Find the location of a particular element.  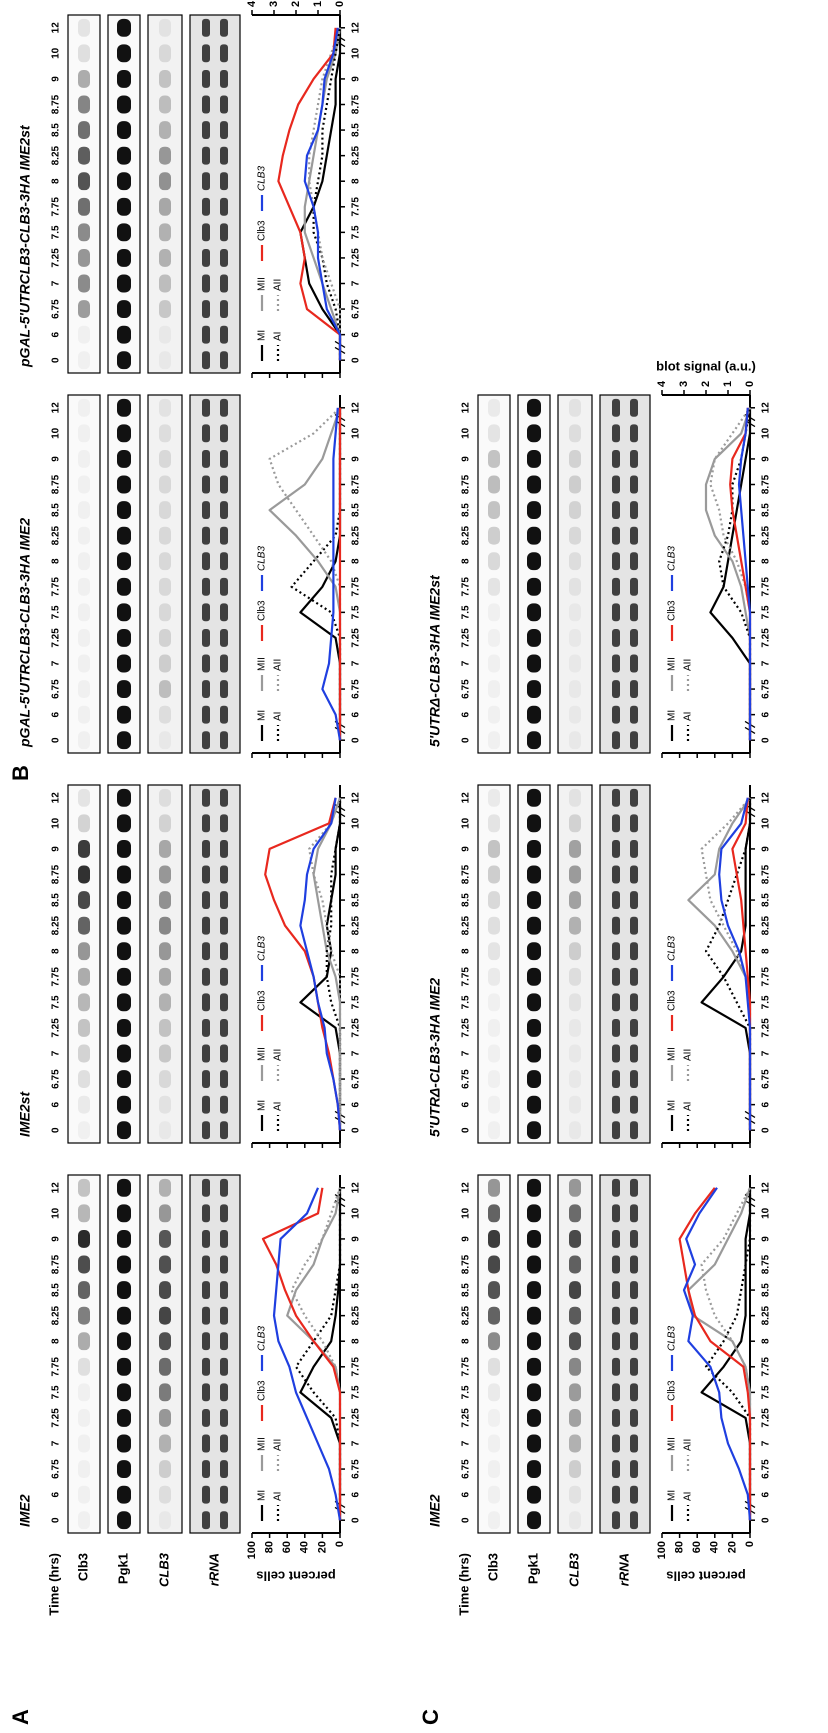

lane-label: 7.5 is located at coordinates (466, 1392).